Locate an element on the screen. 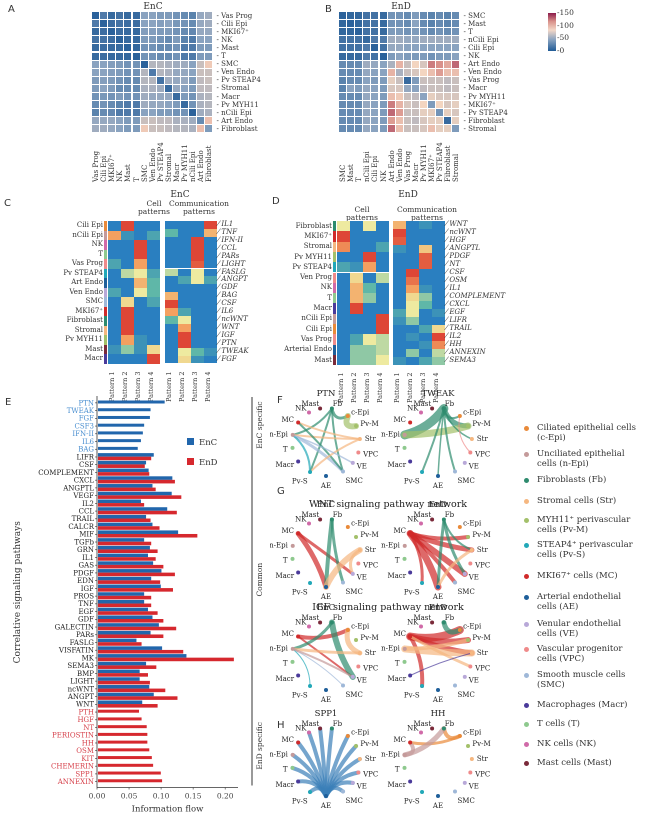 This screenshot has width=650, height=828. panel-c-comm-patterns-title: Communication patterns is located at coordinates (199, 207).